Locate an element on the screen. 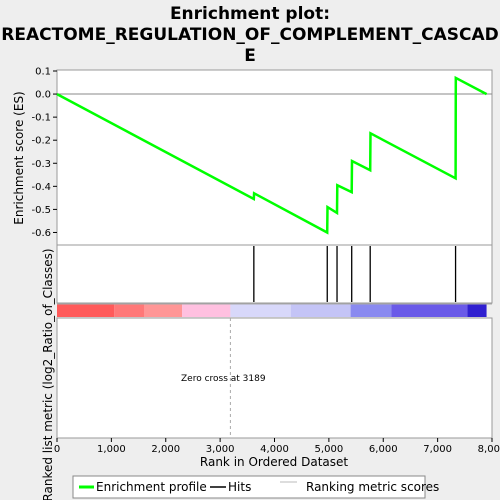  x-tick-label: 5,000 is located at coordinates (329, 449).